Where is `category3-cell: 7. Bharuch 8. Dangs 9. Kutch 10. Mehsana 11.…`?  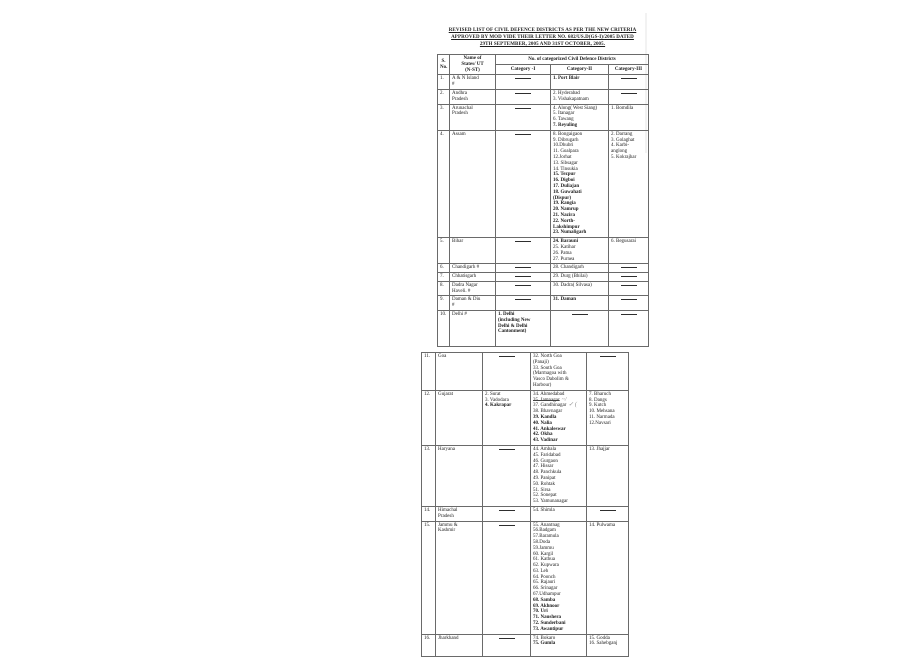 category3-cell: 7. Bharuch 8. Dangs 9. Kutch 10. Mehsana 11.… is located at coordinates (607, 417).